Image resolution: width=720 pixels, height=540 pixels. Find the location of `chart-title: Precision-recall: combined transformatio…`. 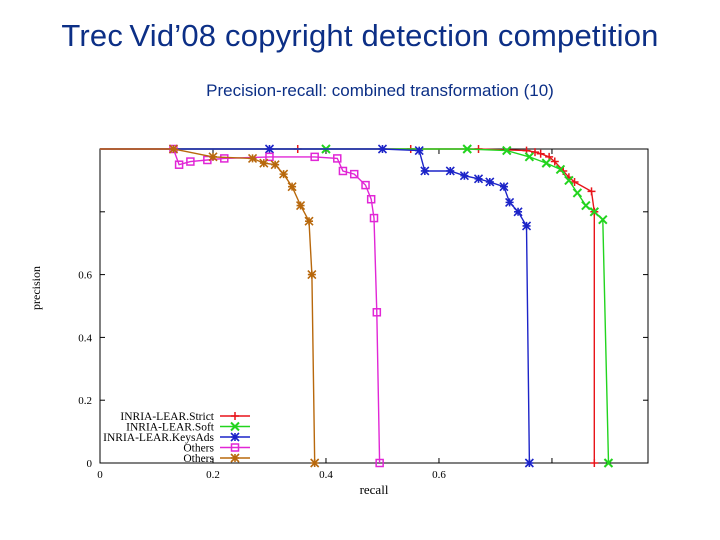

chart-title: Precision-recall: combined transformatio… is located at coordinates (380, 90).